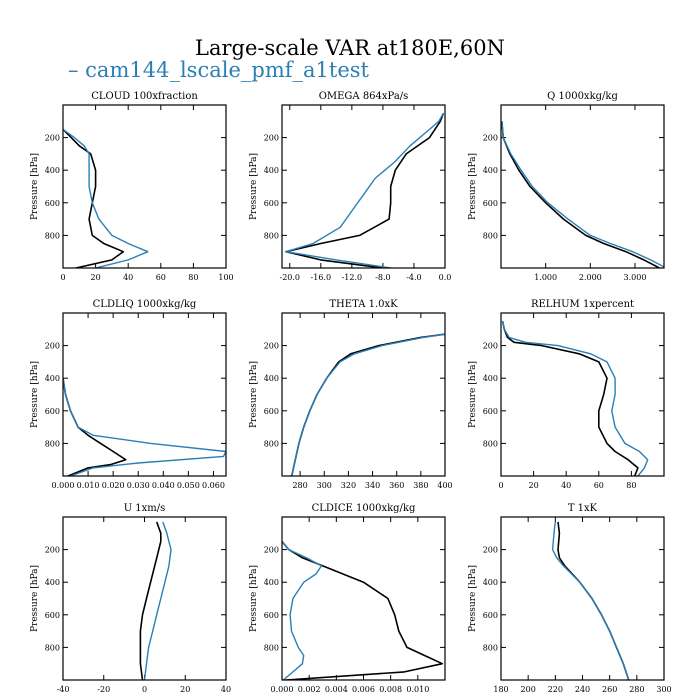  Describe the element at coordinates (145, 508) in the screenshot. I see `panel-title: U 1xm/s` at that location.